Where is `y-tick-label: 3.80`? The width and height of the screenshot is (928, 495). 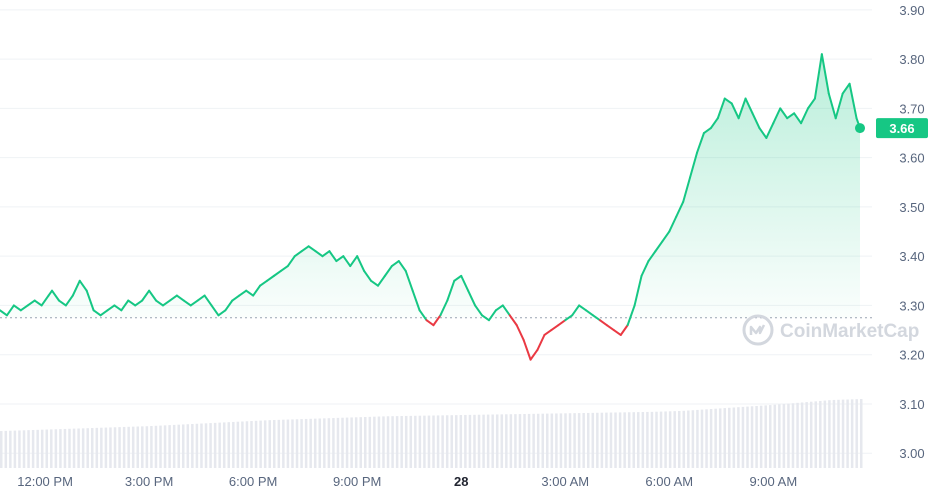 y-tick-label: 3.80 is located at coordinates (911, 59).